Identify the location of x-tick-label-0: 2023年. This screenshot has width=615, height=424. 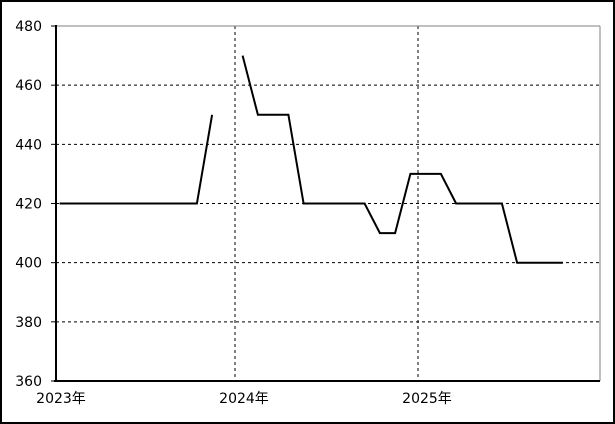
(61, 399).